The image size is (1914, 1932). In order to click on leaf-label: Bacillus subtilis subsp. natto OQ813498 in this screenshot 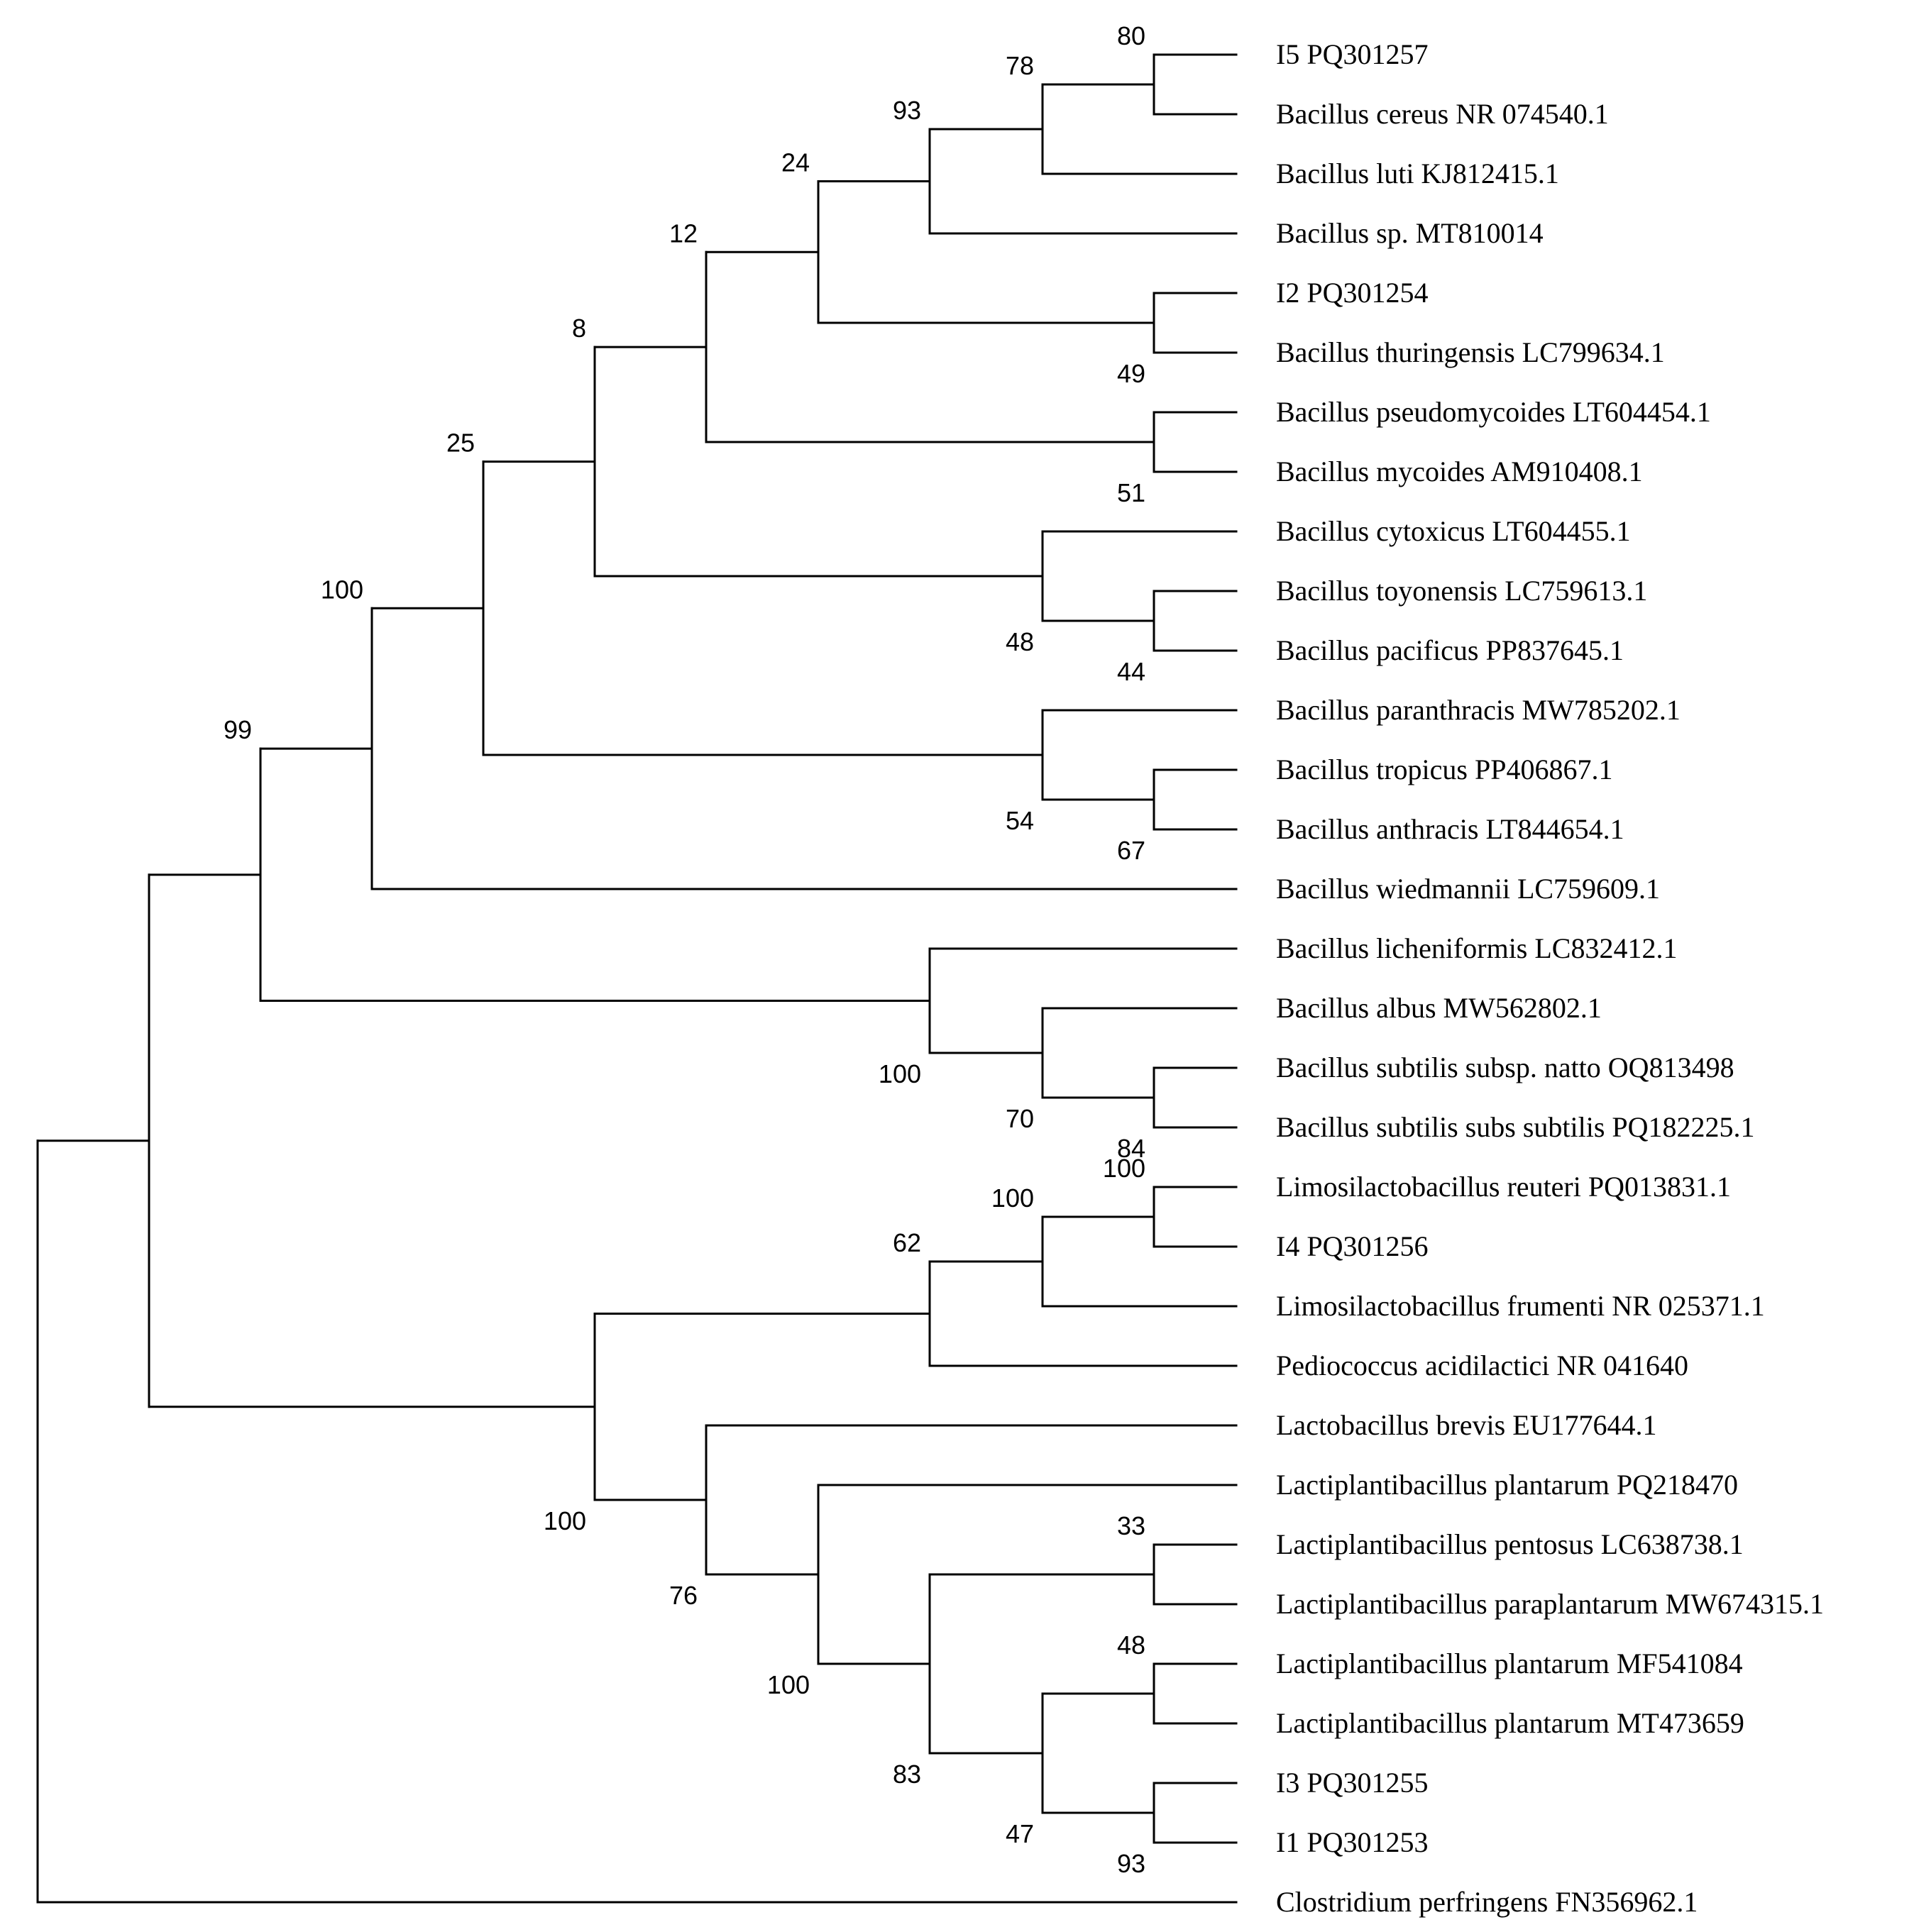, I will do `click(1505, 1067)`.